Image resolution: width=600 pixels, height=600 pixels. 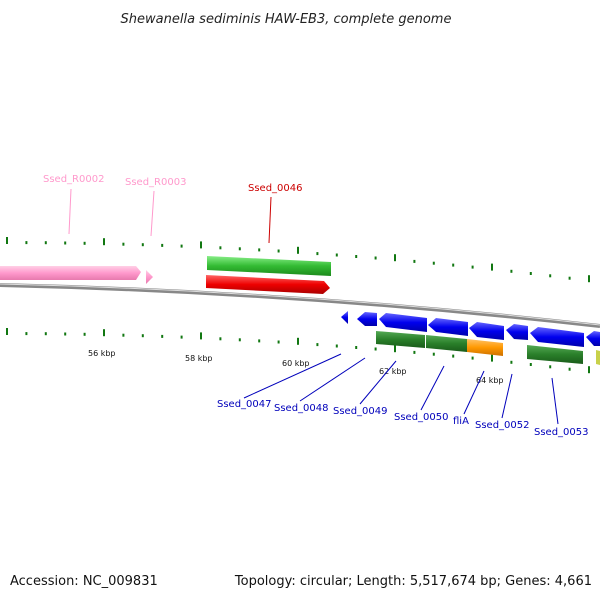 I want to click on gene-label-ssed-0047: Ssed_0047, so click(x=244, y=404).